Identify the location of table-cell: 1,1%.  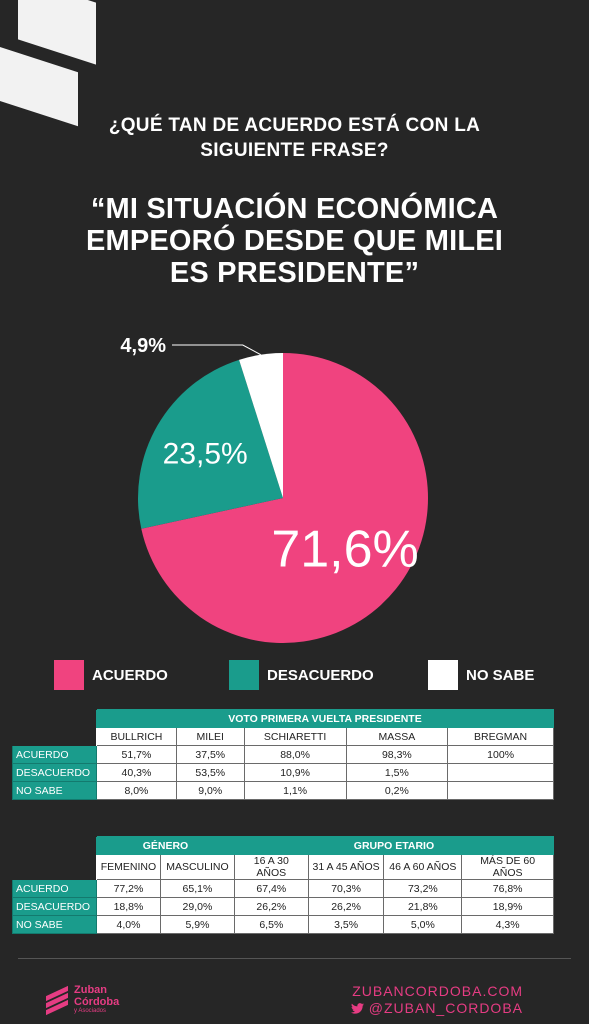
(295, 790).